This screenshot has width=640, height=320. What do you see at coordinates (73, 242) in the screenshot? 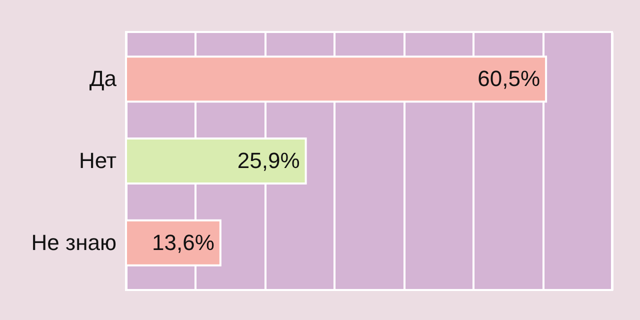
I see `y-tick-label: Не знаю` at bounding box center [73, 242].